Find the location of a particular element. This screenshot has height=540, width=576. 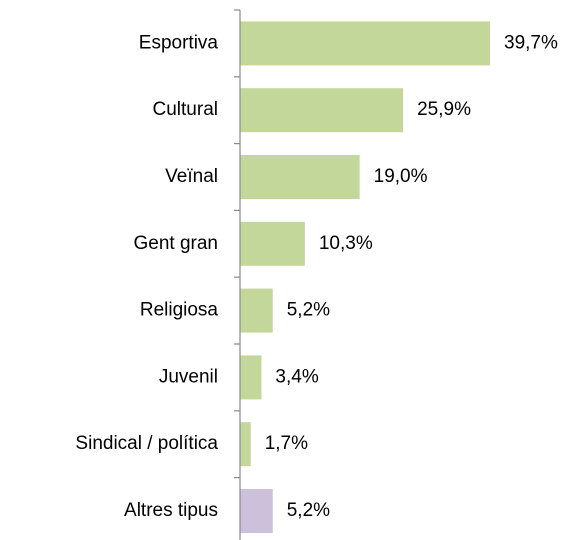

value-label: 25,9% is located at coordinates (444, 109).